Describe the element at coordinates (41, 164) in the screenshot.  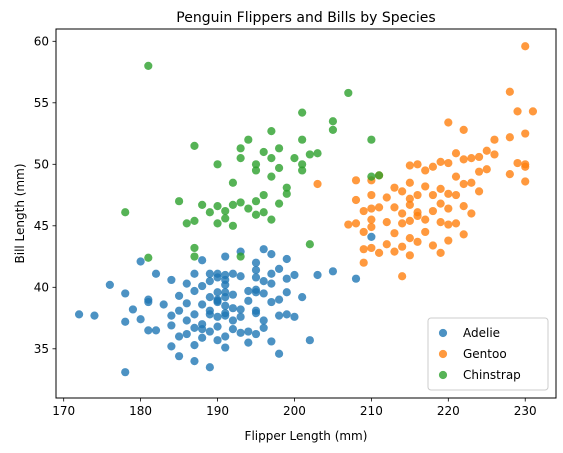
I see `y-tick-label: 50` at that location.